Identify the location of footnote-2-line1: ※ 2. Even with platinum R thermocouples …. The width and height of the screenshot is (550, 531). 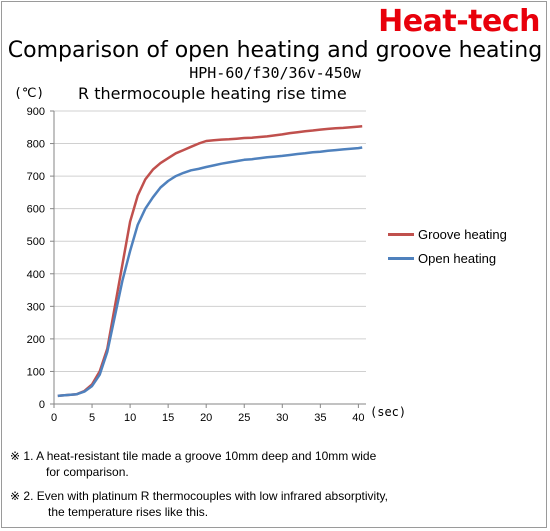
(199, 496).